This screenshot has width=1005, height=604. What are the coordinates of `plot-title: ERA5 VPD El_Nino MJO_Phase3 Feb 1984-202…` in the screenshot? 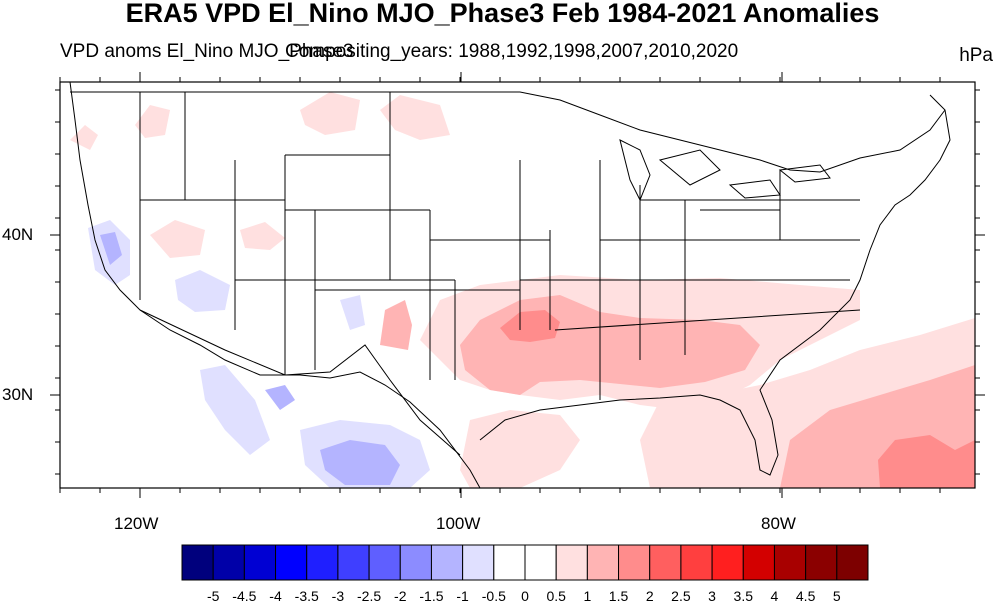 It's located at (502, 14).